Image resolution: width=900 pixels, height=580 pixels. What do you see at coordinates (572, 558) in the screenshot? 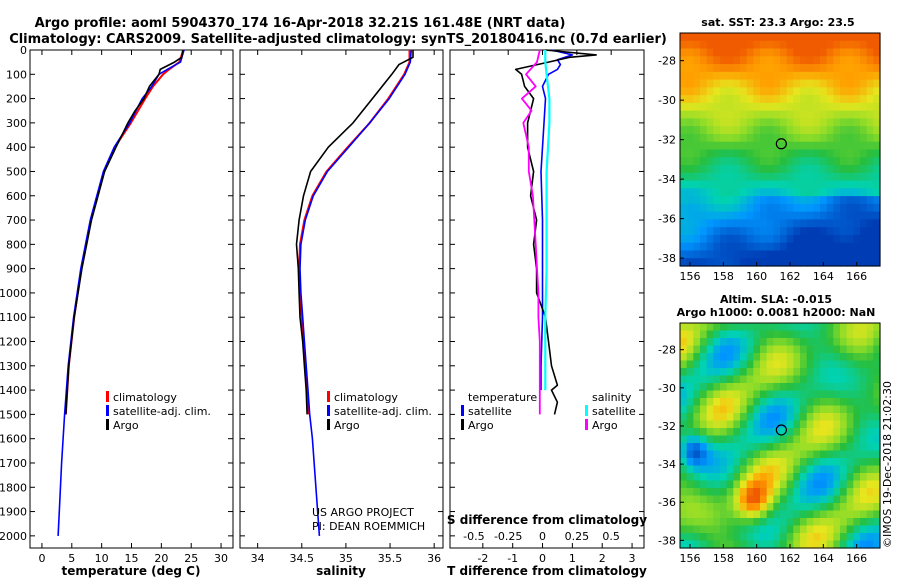
I see `x-tick-label: 1` at bounding box center [572, 558].